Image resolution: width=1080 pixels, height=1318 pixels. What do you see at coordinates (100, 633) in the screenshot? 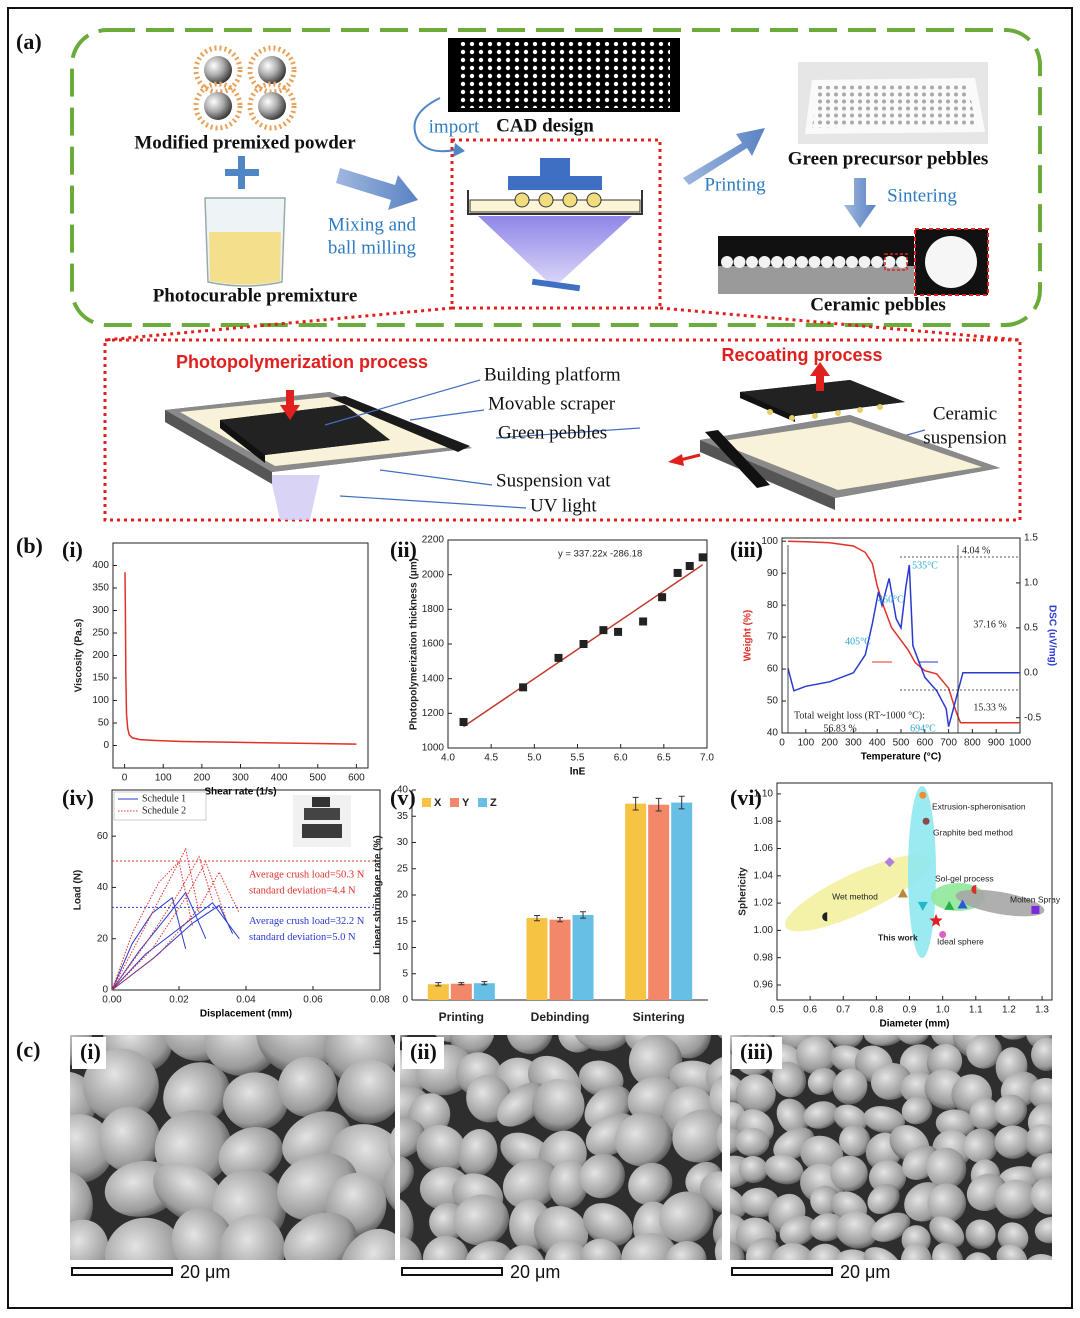
I see `y-tick-label: 250` at bounding box center [100, 633].